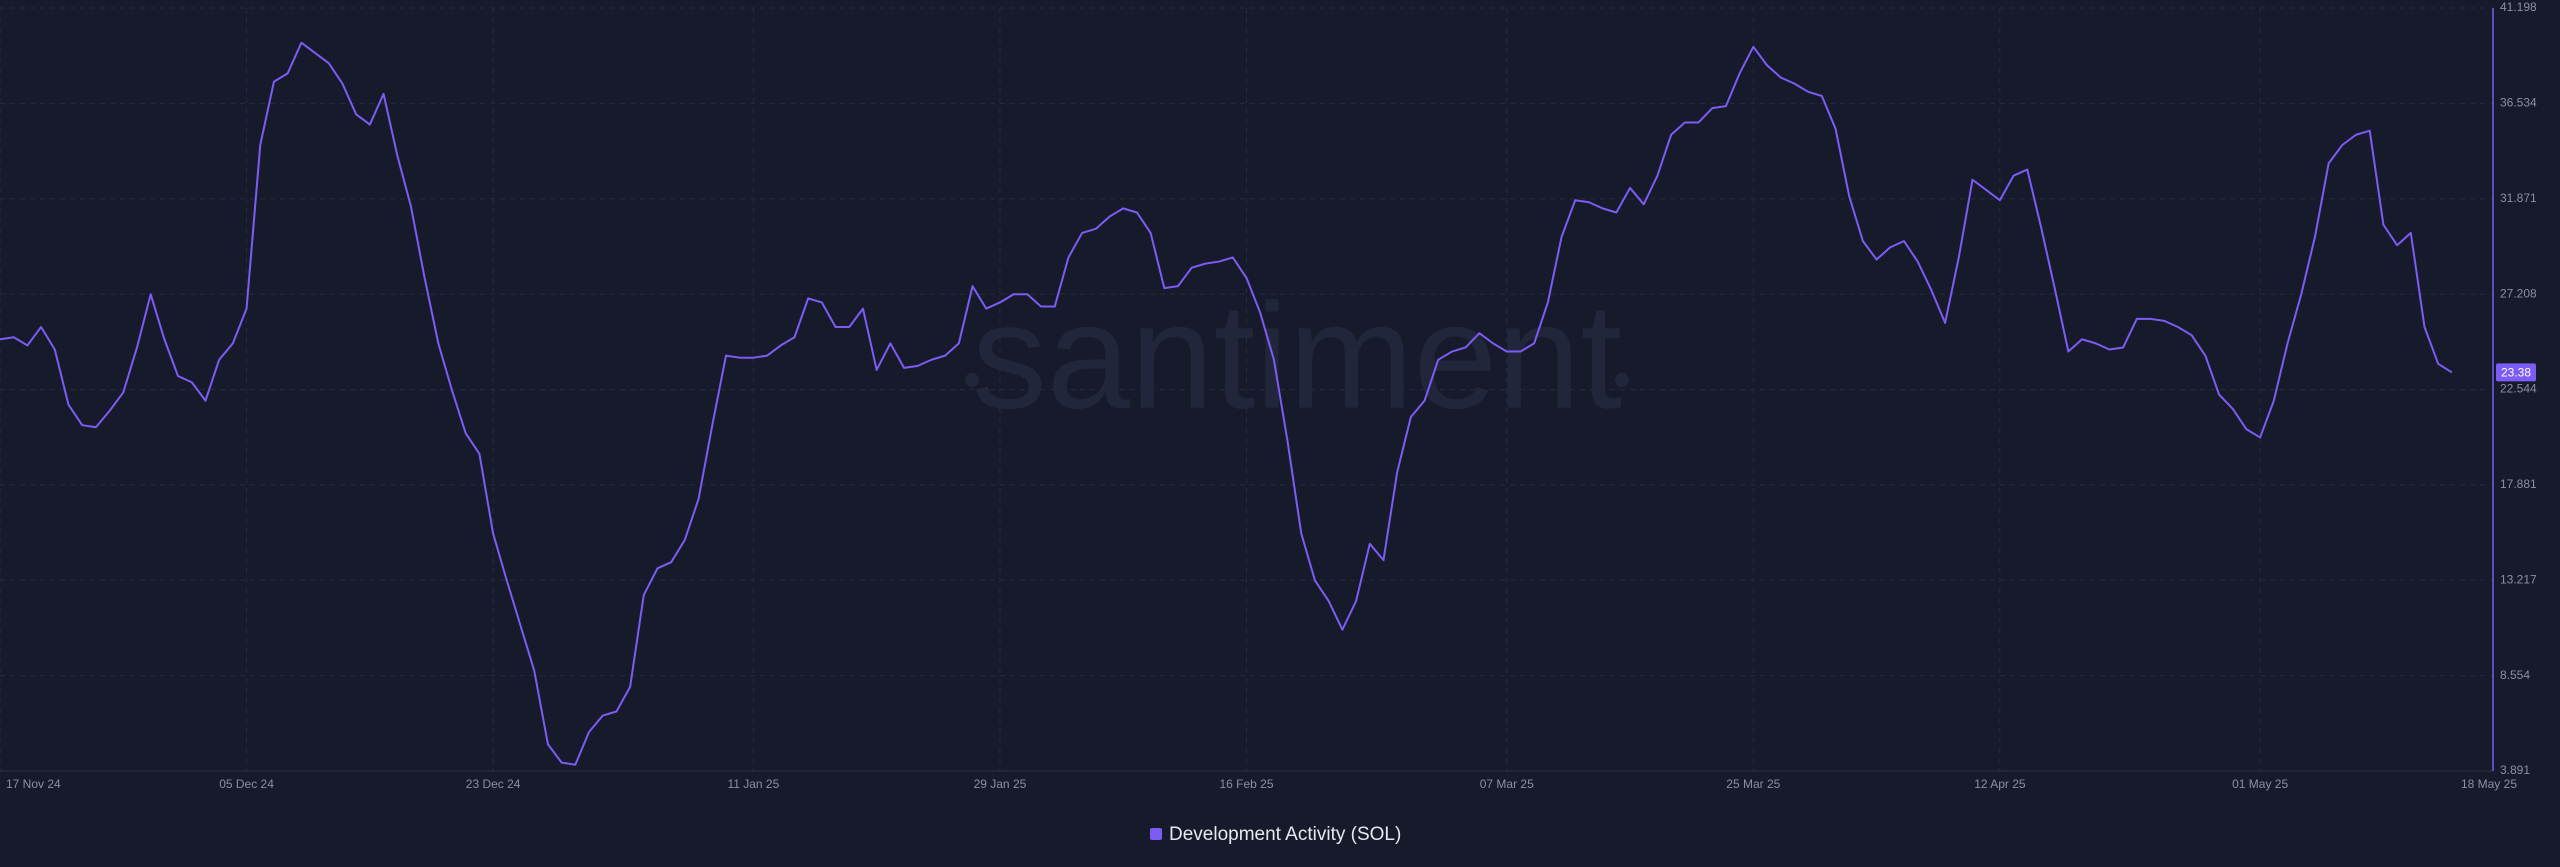 Image resolution: width=2560 pixels, height=867 pixels. I want to click on last-value-label: 23.38, so click(2516, 373).